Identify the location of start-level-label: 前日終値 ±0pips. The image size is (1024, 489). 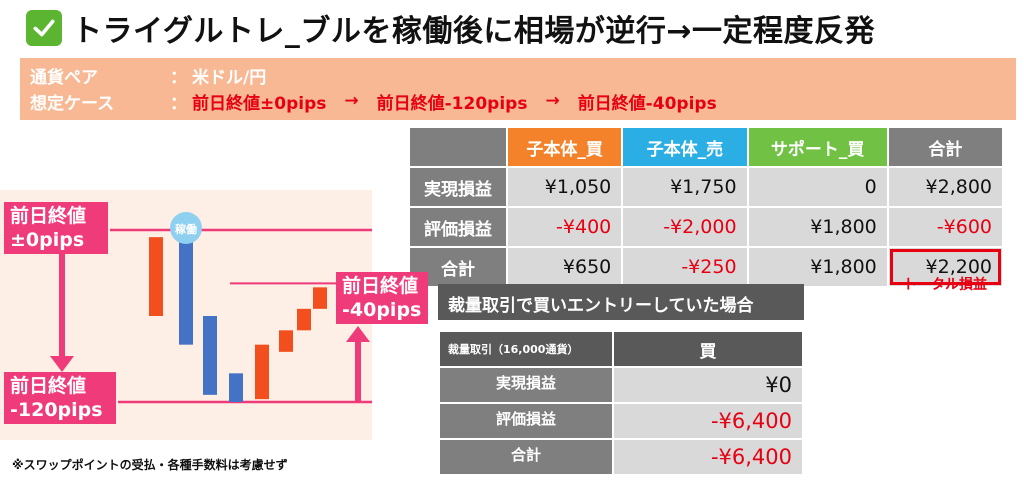
(56, 228).